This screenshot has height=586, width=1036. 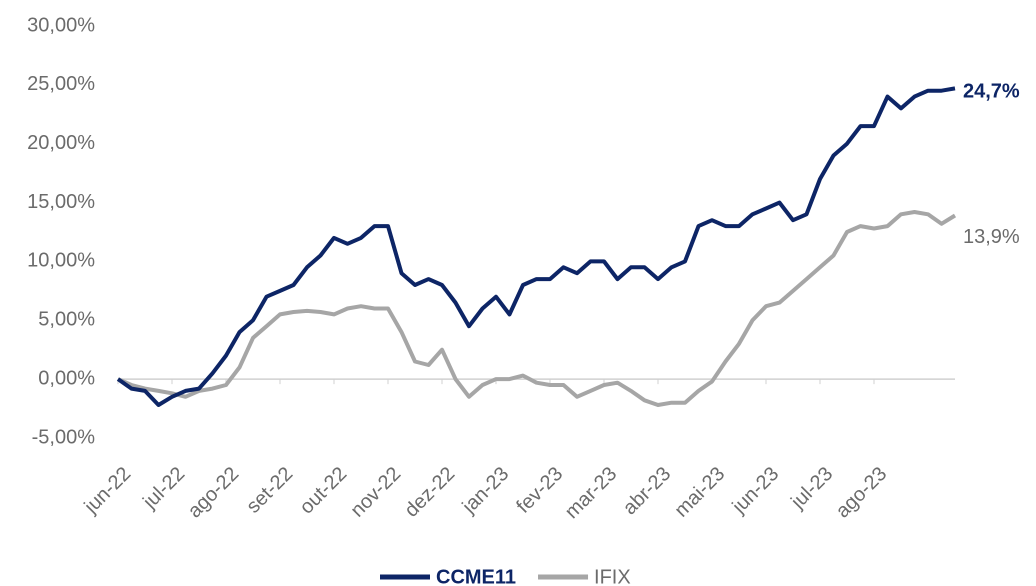 What do you see at coordinates (163, 488) in the screenshot?
I see `x-tick-label: jul-22` at bounding box center [163, 488].